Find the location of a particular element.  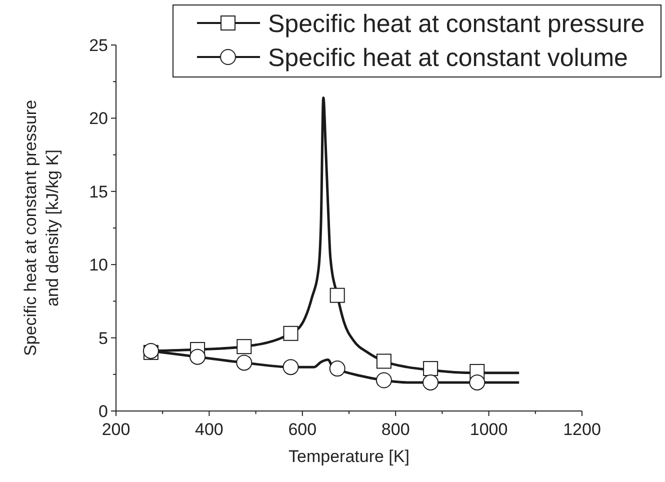

x-tick-label: 1000 is located at coordinates (489, 429).